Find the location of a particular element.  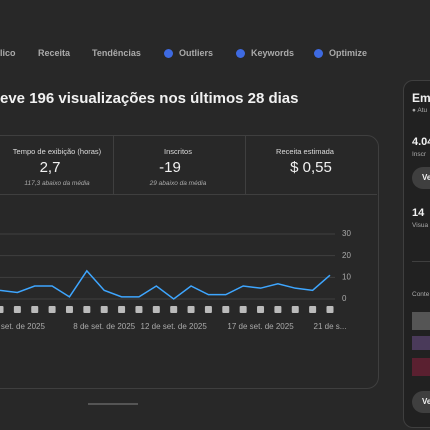

x-tick-label: 17 de set. de 2025 is located at coordinates (260, 326).